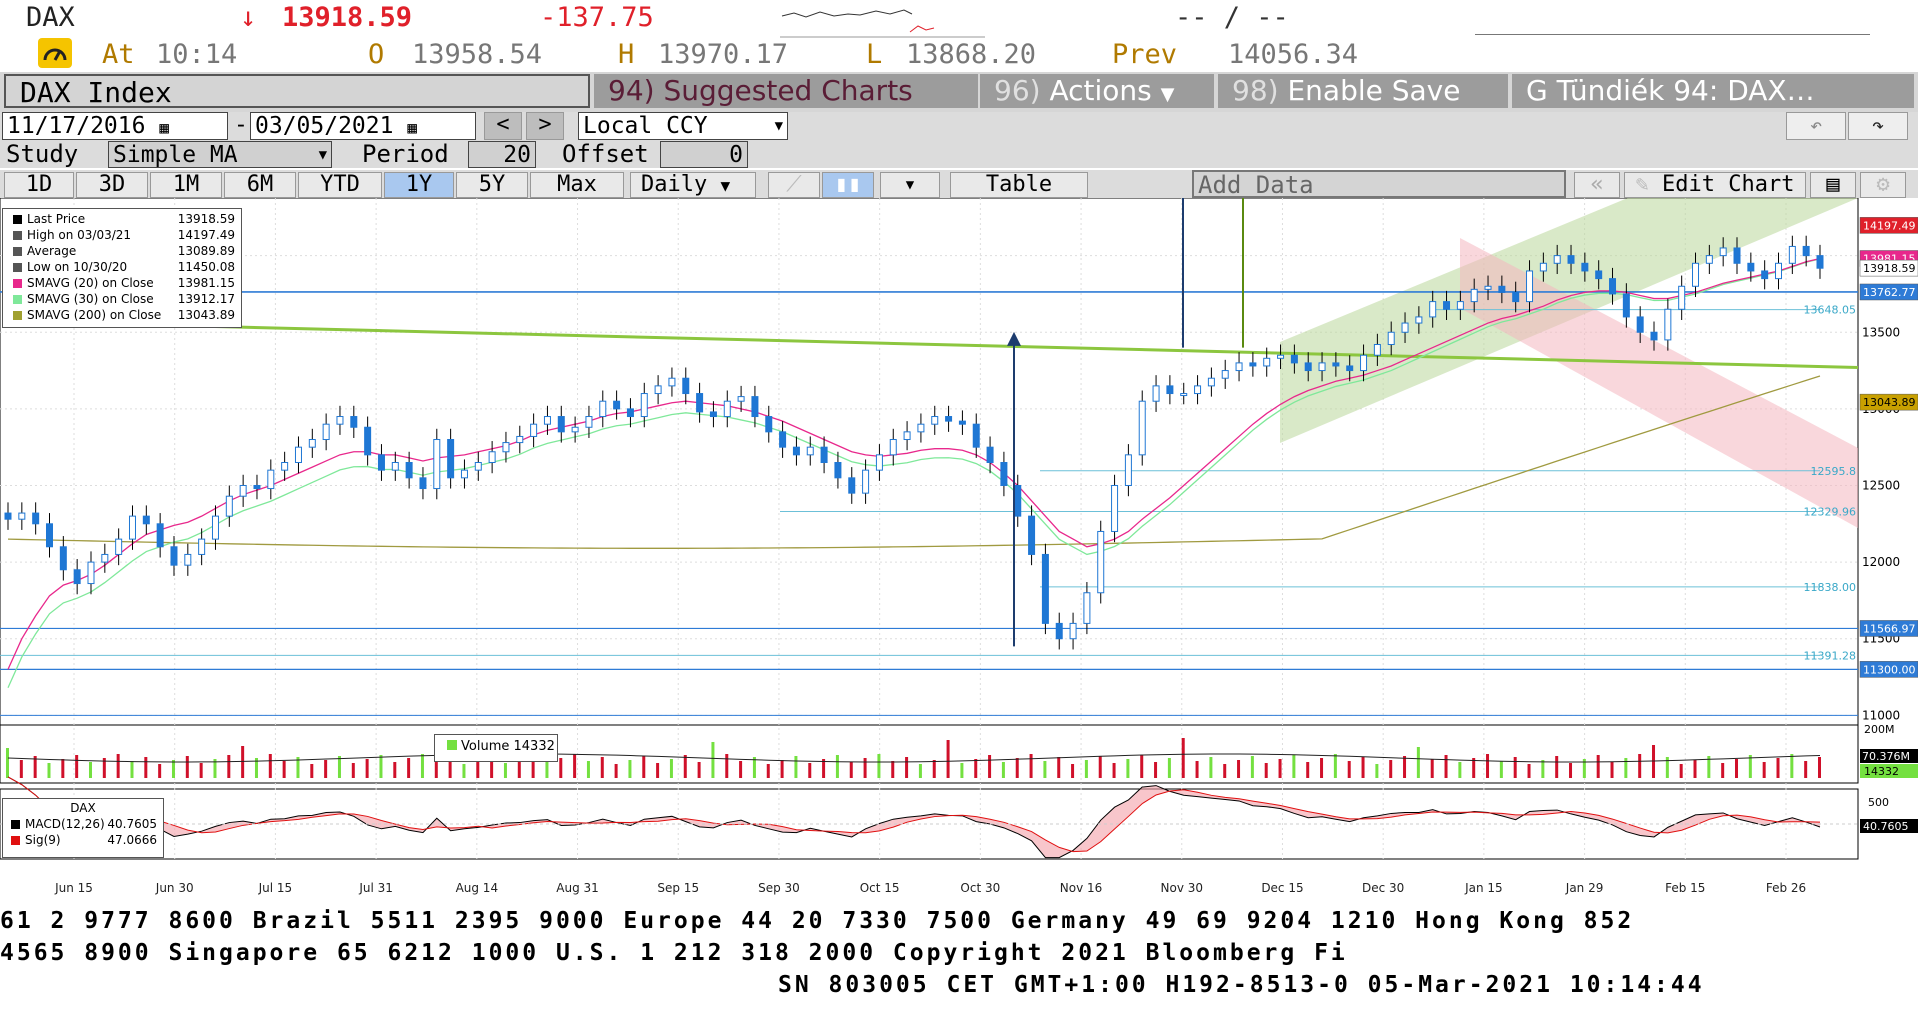 The width and height of the screenshot is (1918, 1025). I want to click on redo-icon: ↷, so click(1878, 126).